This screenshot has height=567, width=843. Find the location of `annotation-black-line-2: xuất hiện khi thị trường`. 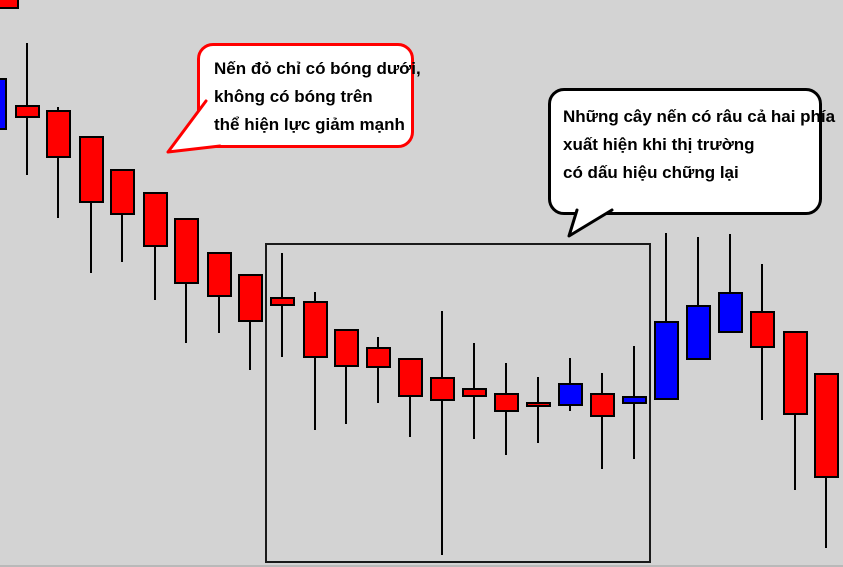

annotation-black-line-2: xuất hiện khi thị trường is located at coordinates (659, 144).